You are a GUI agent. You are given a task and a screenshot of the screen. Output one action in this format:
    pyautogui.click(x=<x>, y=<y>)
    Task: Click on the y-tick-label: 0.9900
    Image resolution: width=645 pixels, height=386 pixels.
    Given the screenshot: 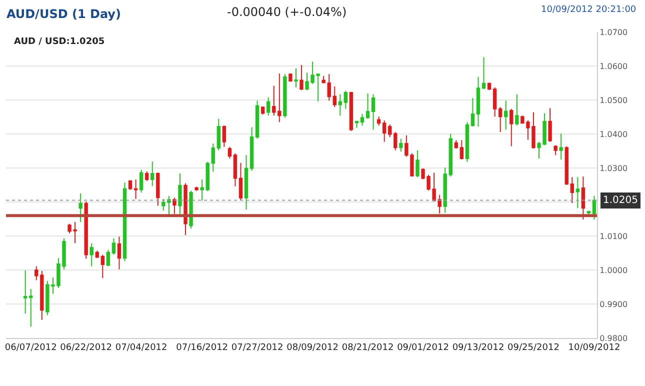 What is the action you would take?
    pyautogui.click(x=614, y=304)
    